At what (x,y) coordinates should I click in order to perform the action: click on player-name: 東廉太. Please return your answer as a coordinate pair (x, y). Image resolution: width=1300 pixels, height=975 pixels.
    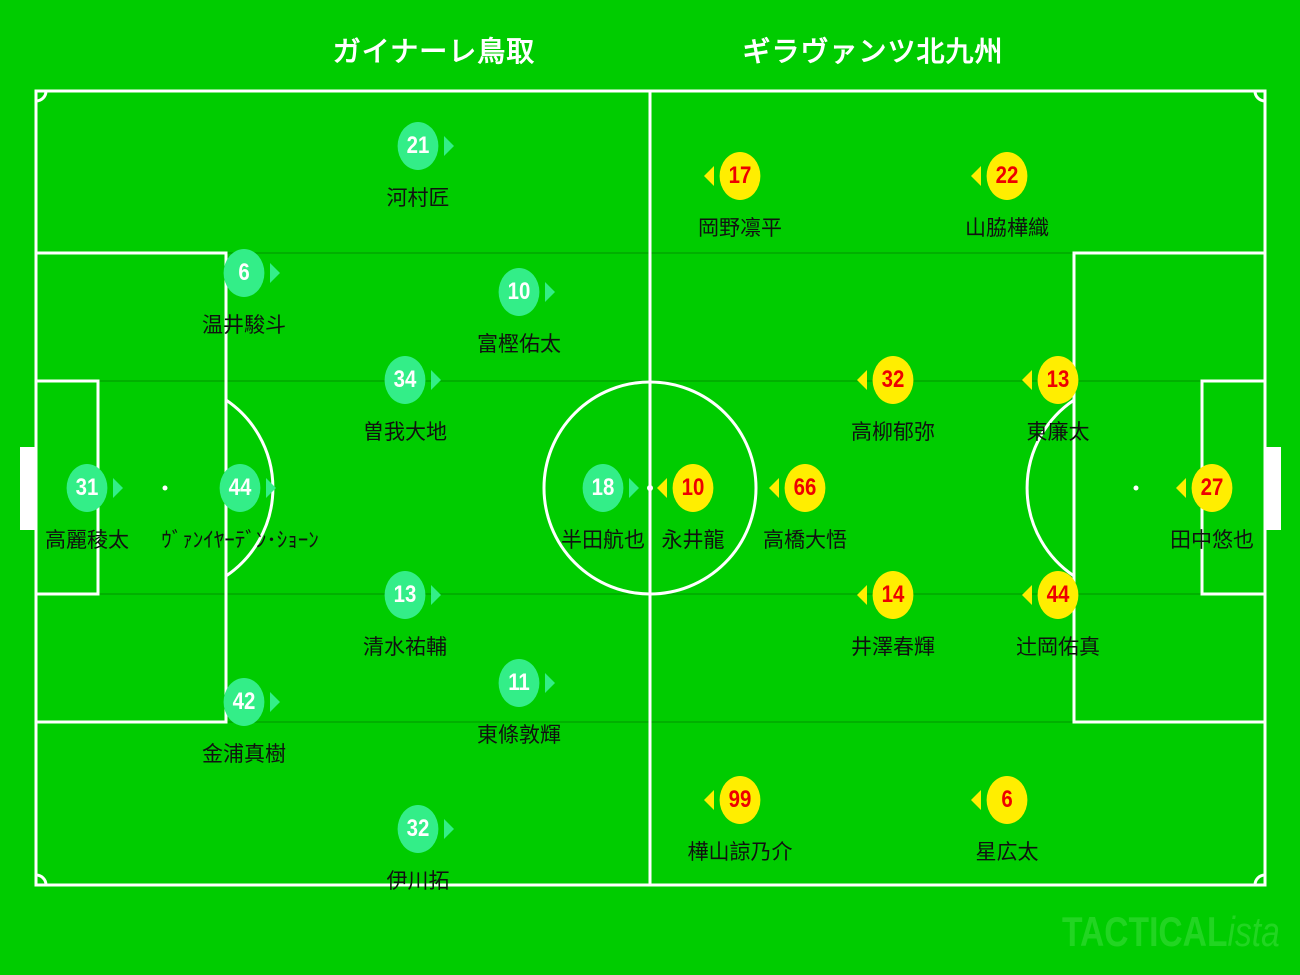
    Looking at the image, I should click on (1058, 432).